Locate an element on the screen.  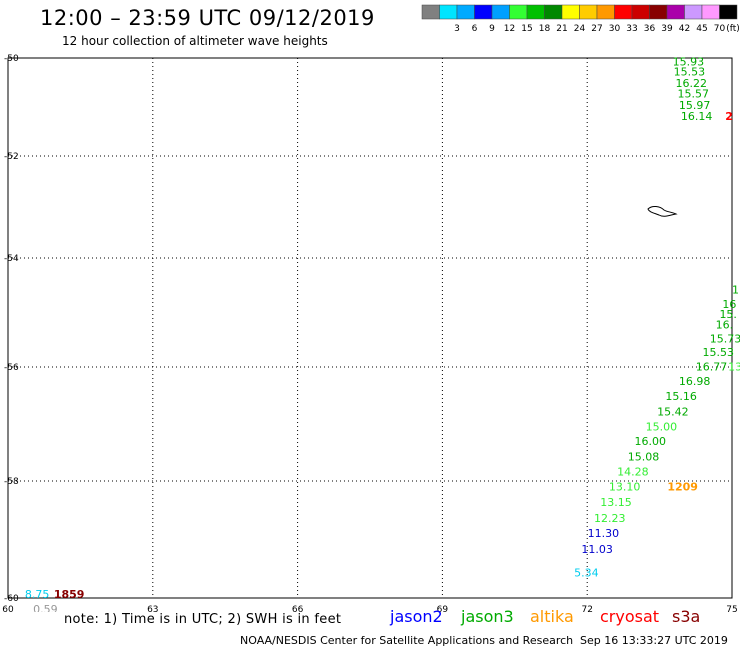
color-scale-tick: 24 is located at coordinates (580, 29).